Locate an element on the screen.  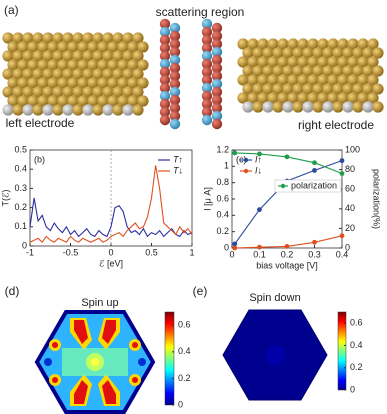
series-line is located at coordinates (111, 217).